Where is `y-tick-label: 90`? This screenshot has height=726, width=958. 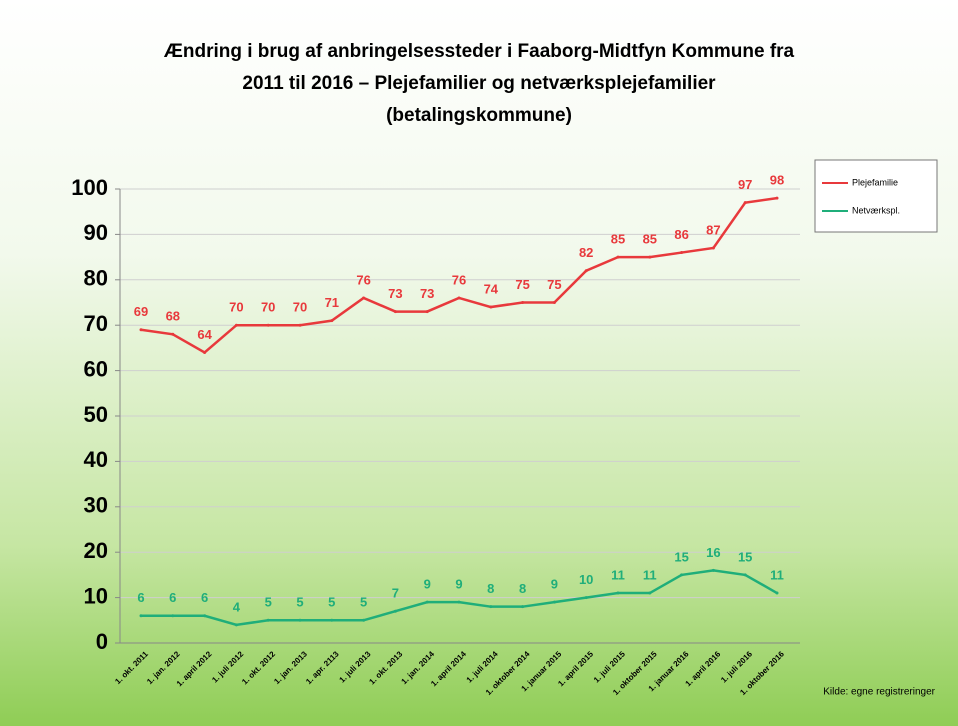
y-tick-label: 90 is located at coordinates (96, 232).